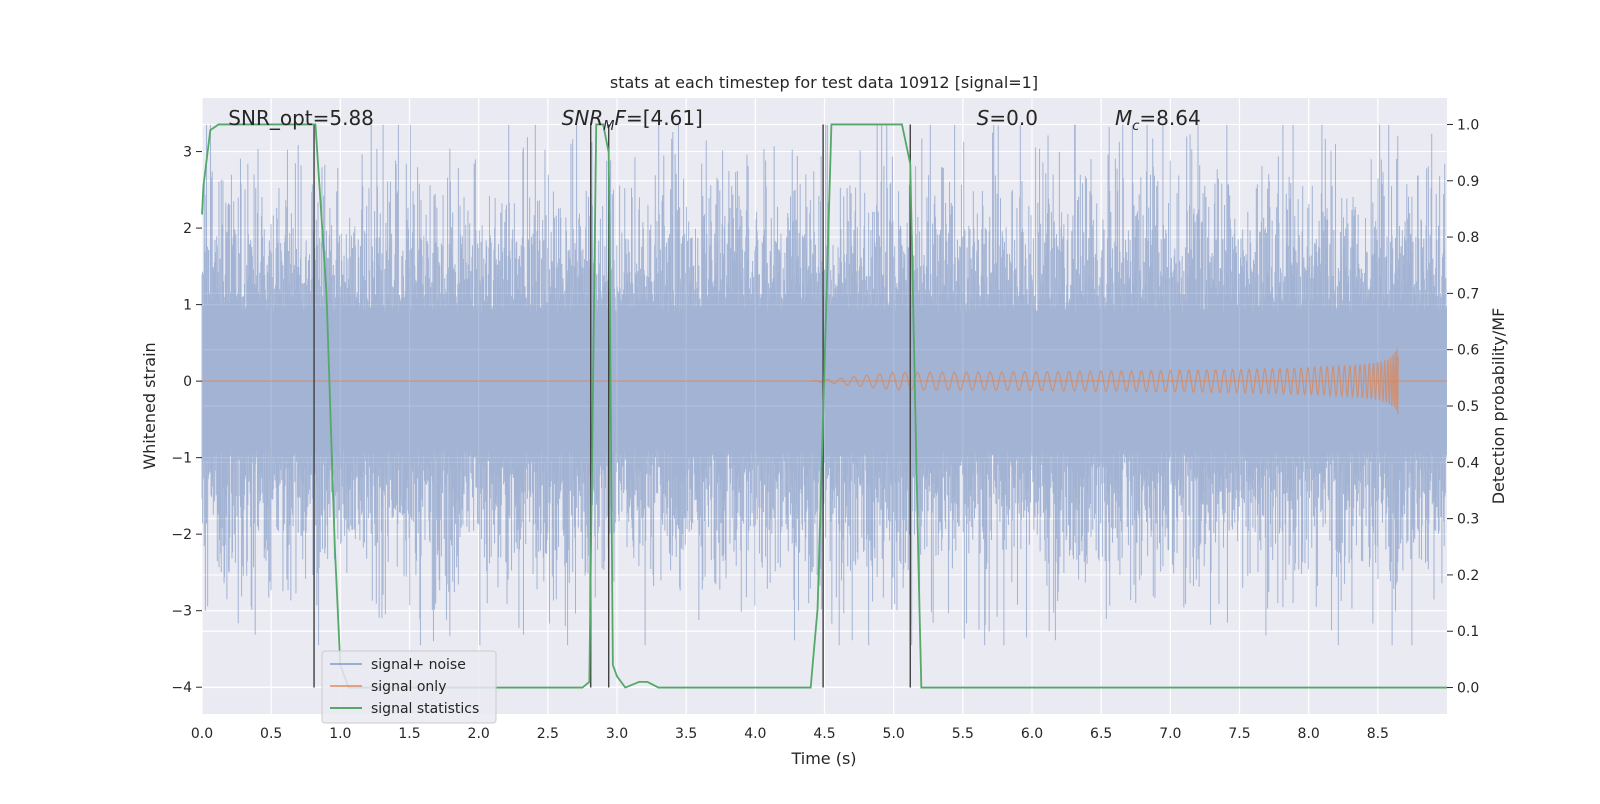 The height and width of the screenshot is (804, 1600). I want to click on y-tick-label: 2, so click(187, 229).